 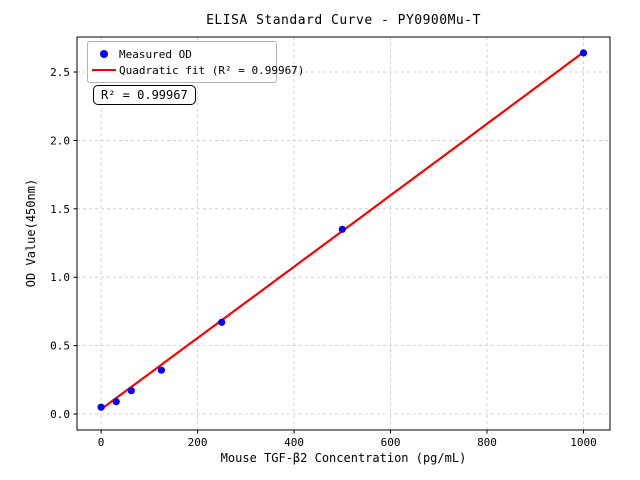 What do you see at coordinates (198, 442) in the screenshot?
I see `x-tick-label: 200` at bounding box center [198, 442].